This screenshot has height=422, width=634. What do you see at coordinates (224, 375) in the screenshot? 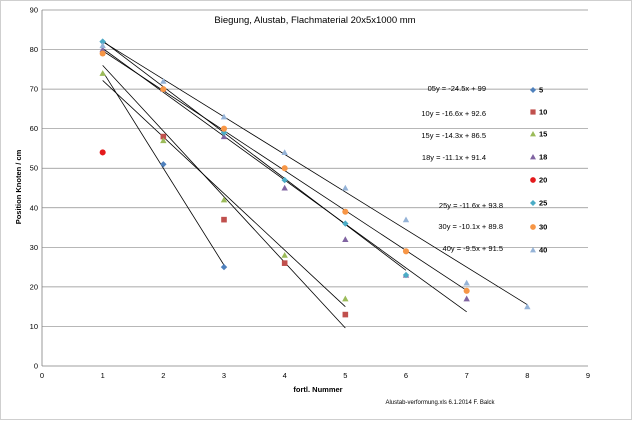
I see `x-tick-label: 3` at bounding box center [224, 375].